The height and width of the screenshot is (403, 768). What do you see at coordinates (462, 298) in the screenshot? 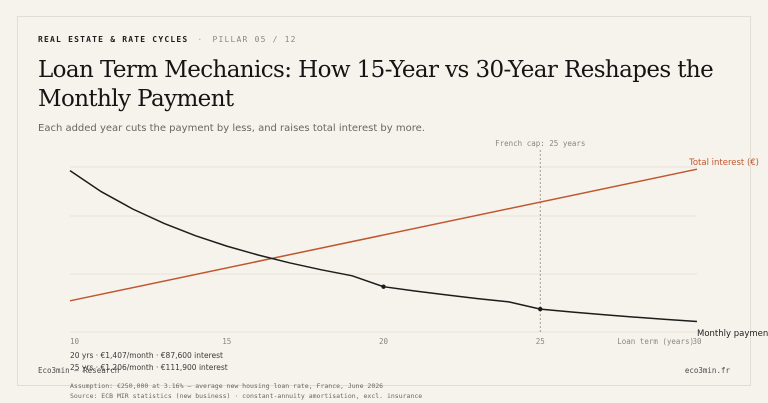
I see `highlight-points` at bounding box center [462, 298].